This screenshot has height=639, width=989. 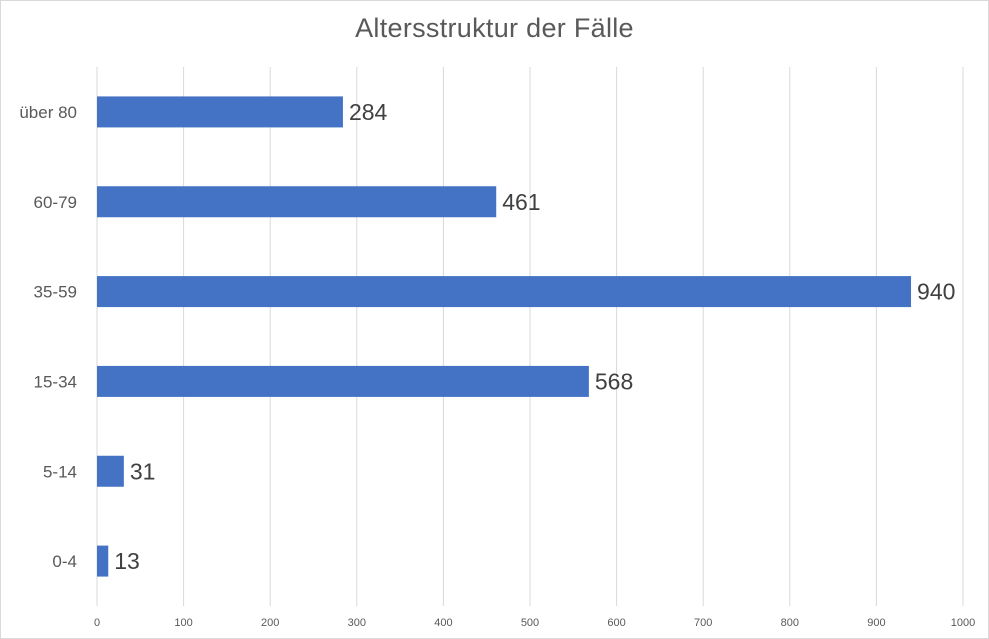 What do you see at coordinates (183, 623) in the screenshot?
I see `x-tick-label: 100` at bounding box center [183, 623].